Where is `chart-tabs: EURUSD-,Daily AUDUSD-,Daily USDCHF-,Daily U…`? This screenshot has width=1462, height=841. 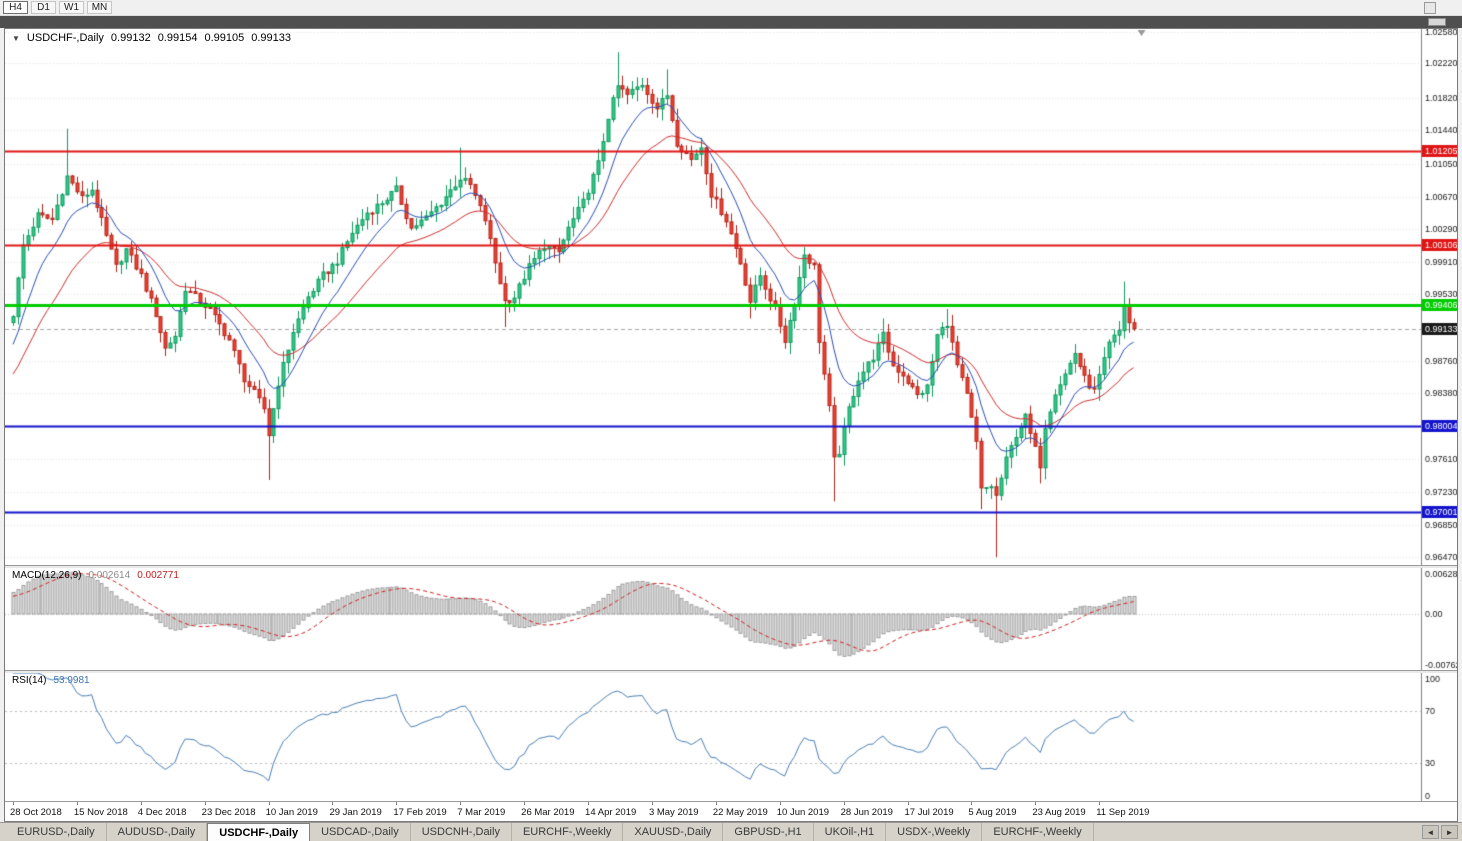 chart-tabs: EURUSD-,Daily AUDUSD-,Daily USDCHF-,Daily U… is located at coordinates (547, 832).